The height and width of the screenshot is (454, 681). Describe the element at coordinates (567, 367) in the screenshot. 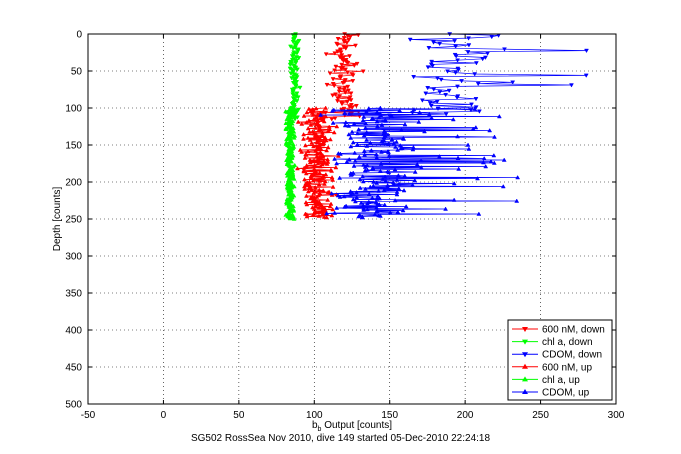

I see `legend-entry-label: 600 nM, up` at that location.